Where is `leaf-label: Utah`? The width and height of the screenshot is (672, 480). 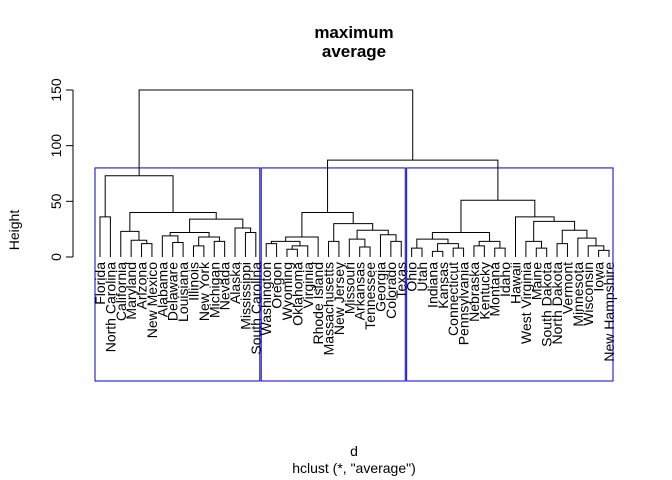 leaf-label: Utah is located at coordinates (422, 277).